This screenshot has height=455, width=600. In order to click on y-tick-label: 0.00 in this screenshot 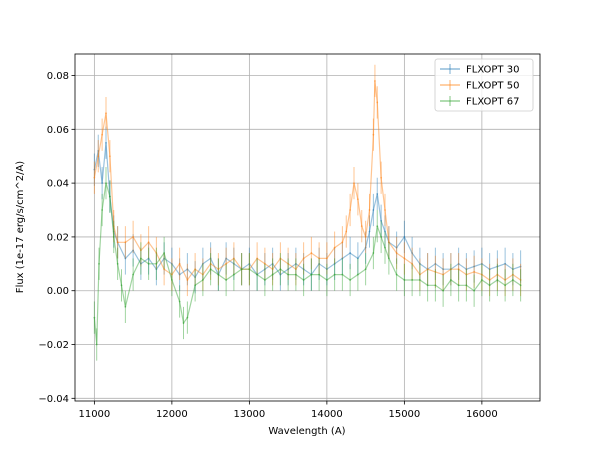, I will do `click(58, 291)`.